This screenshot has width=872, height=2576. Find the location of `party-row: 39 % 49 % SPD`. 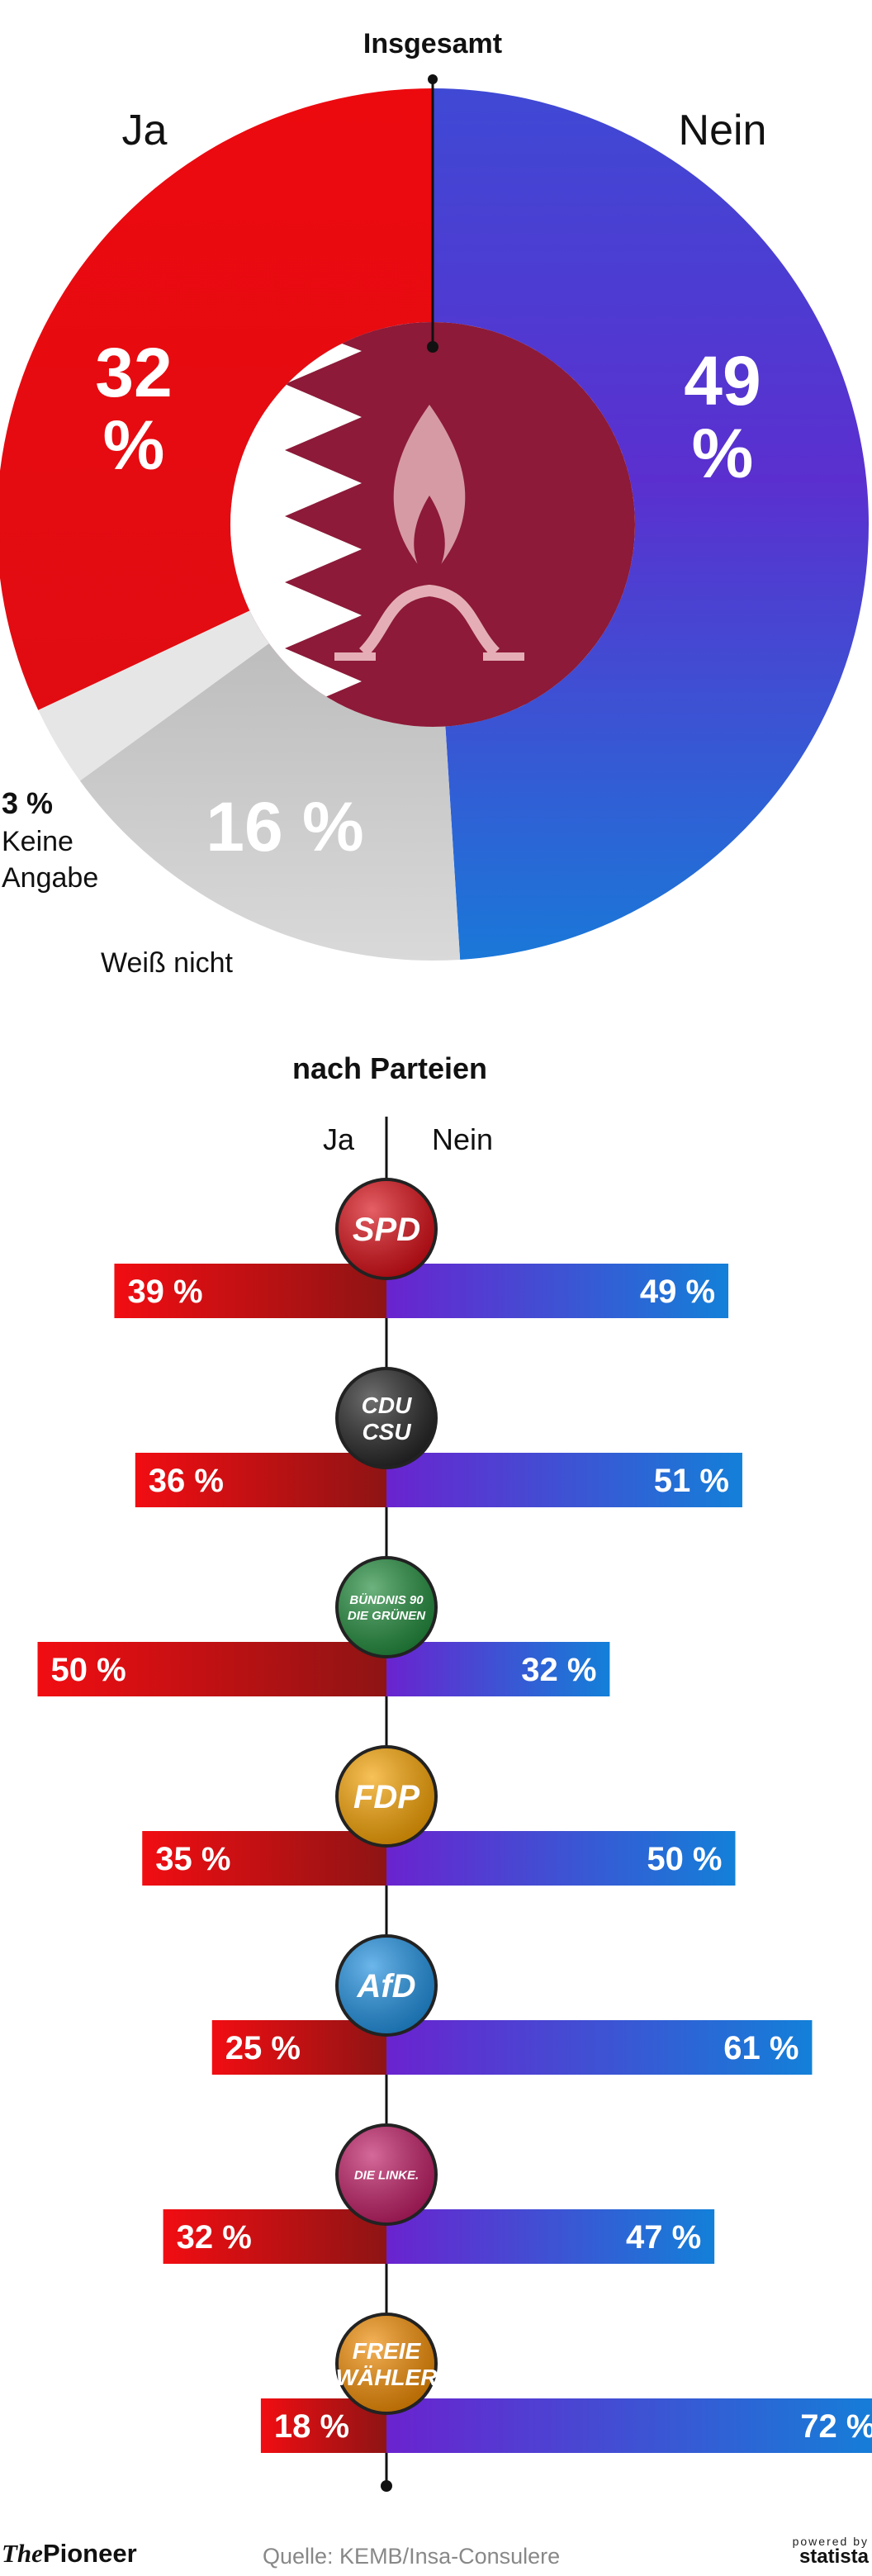

party-row: 39 % 49 % SPD is located at coordinates (422, 1248).